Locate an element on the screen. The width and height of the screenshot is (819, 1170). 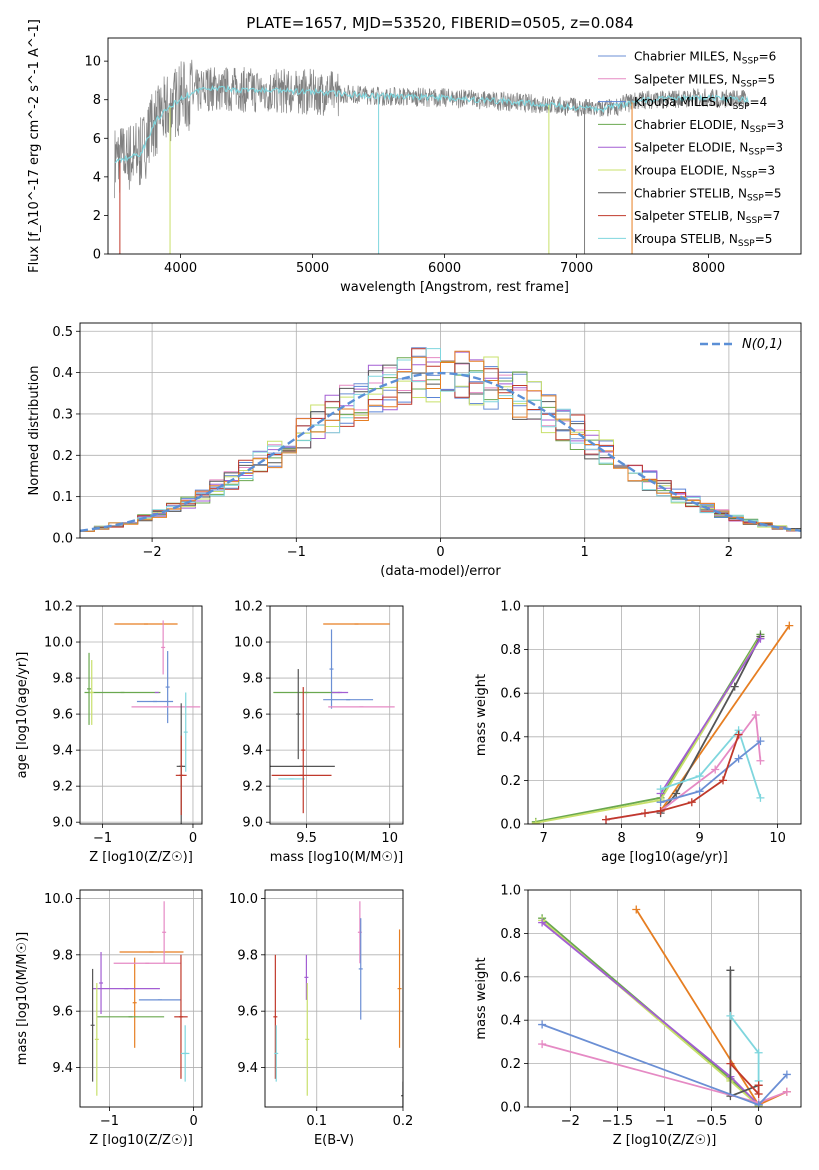
x-tick-label: 10 is located at coordinates (389, 838).